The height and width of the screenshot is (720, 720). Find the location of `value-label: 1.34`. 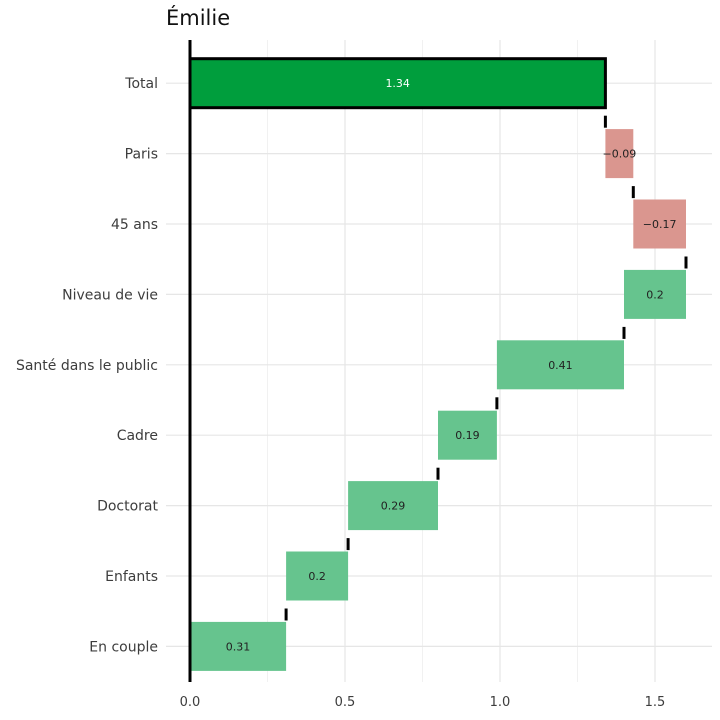

value-label: 1.34 is located at coordinates (397, 83).